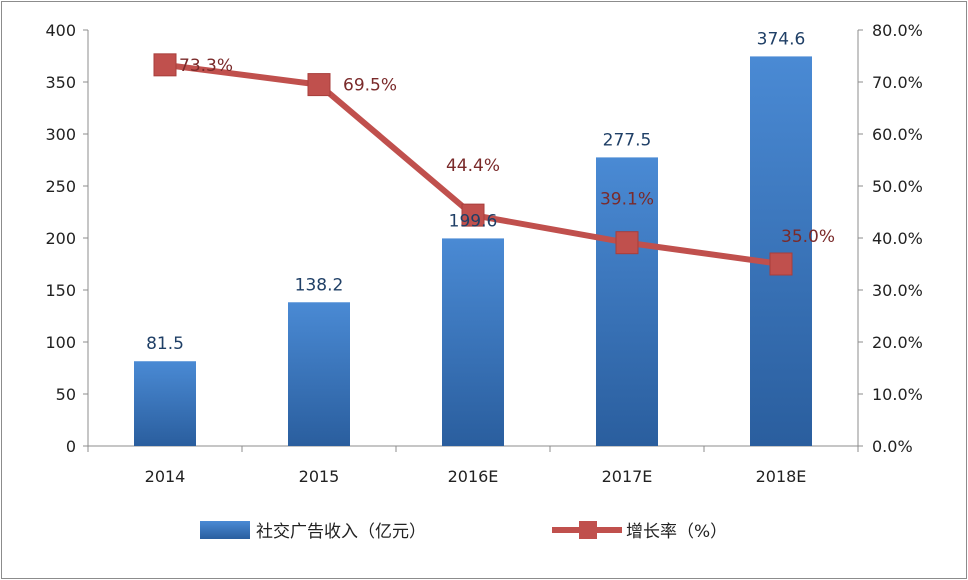 The height and width of the screenshot is (580, 968). I want to click on y-left-tick-label: 250, so click(60, 186).